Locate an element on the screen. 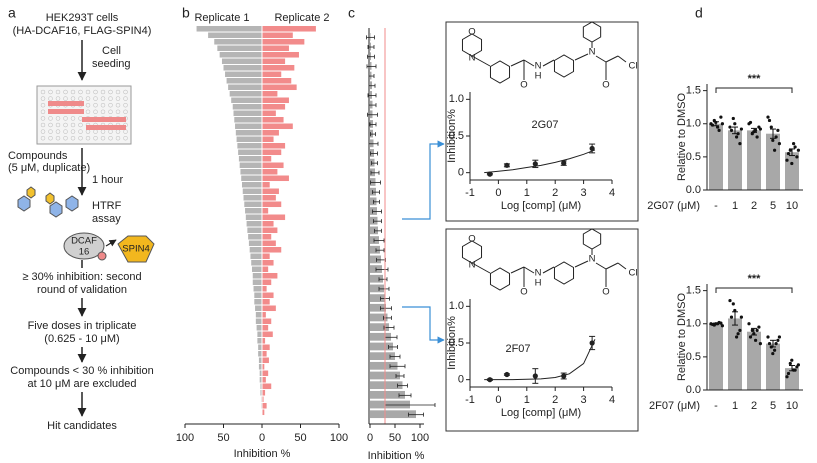 The image size is (817, 463). x-tick-label: - is located at coordinates (716, 206).